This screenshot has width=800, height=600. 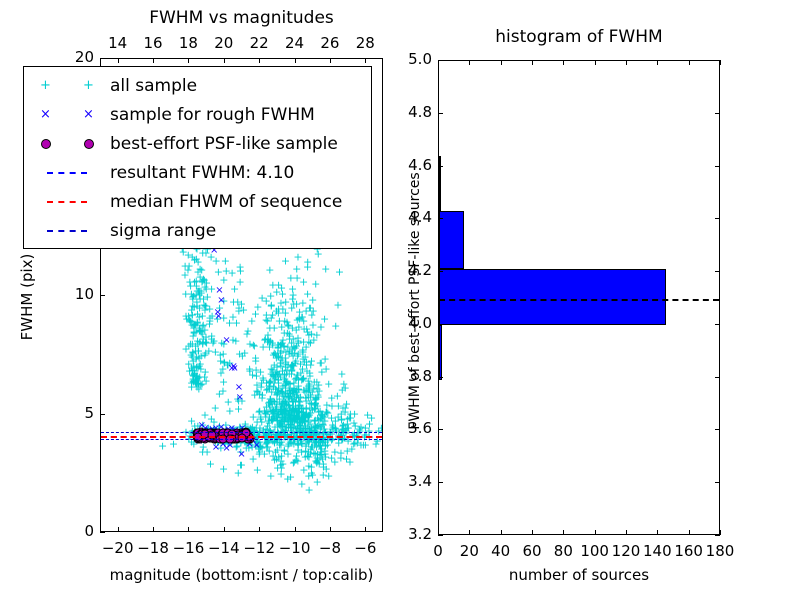 I want to click on legend-entry: resultant FWHM: 4.10, so click(x=197, y=172).